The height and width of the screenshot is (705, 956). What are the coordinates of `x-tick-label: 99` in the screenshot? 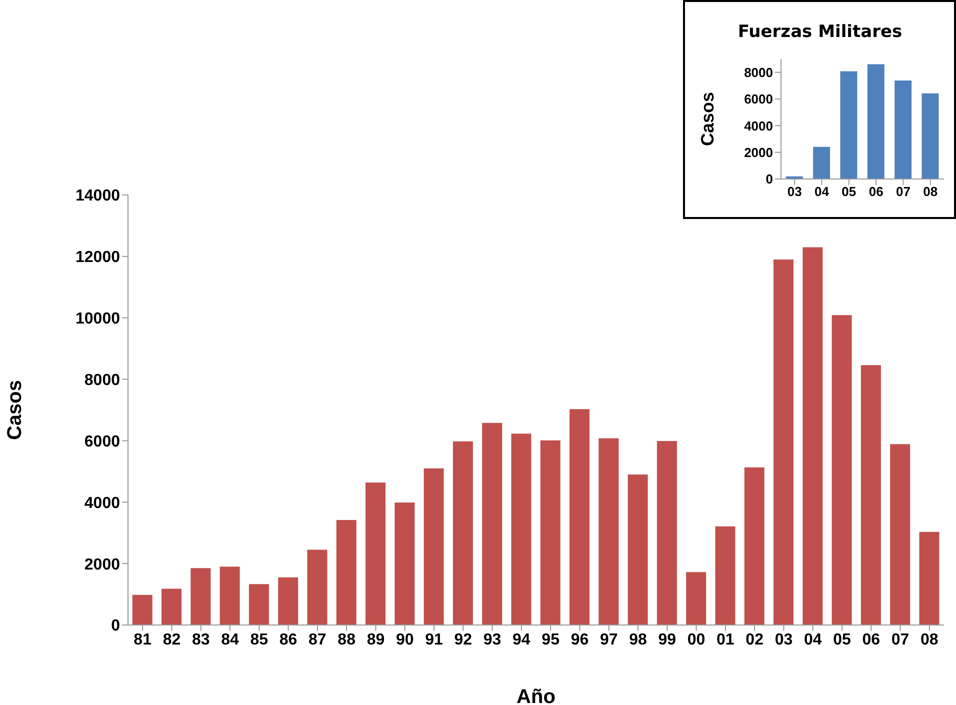 It's located at (667, 639).